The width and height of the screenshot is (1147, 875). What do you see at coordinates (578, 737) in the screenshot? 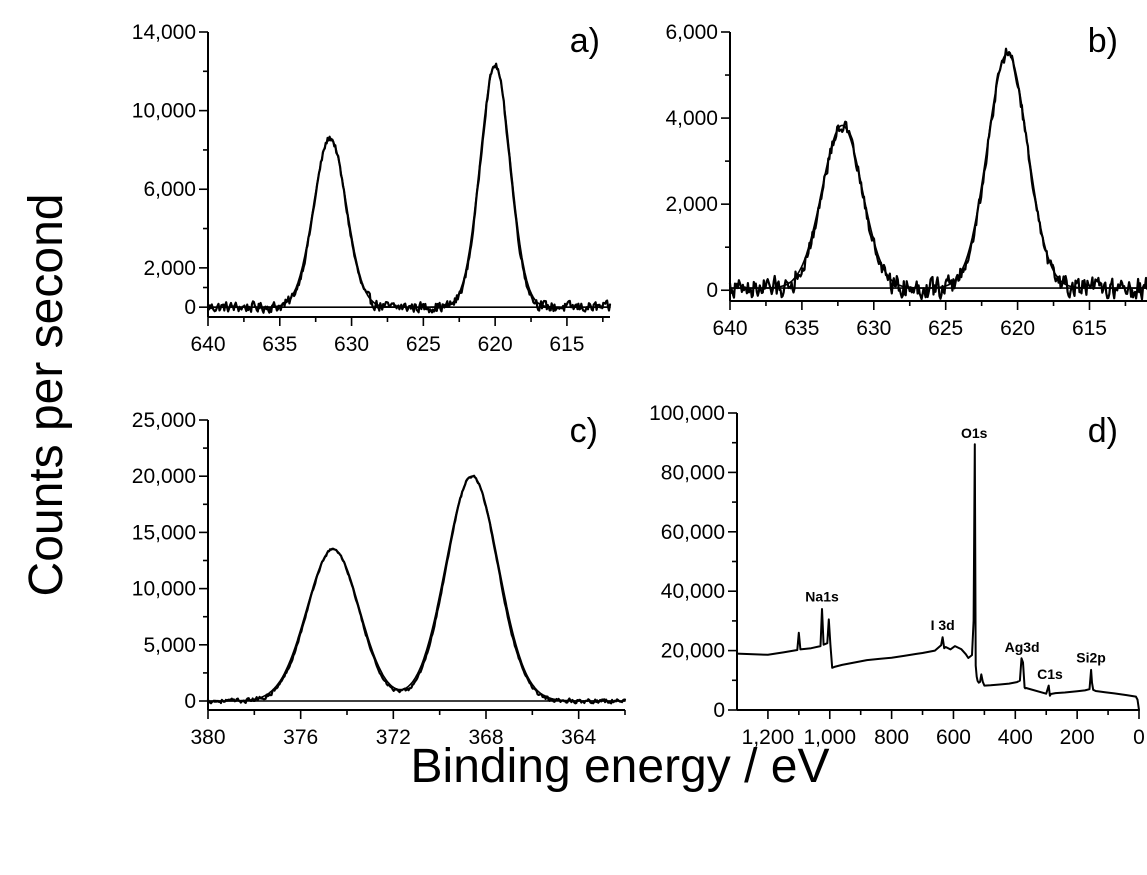
I see `x-tick-label: 364` at bounding box center [578, 737].